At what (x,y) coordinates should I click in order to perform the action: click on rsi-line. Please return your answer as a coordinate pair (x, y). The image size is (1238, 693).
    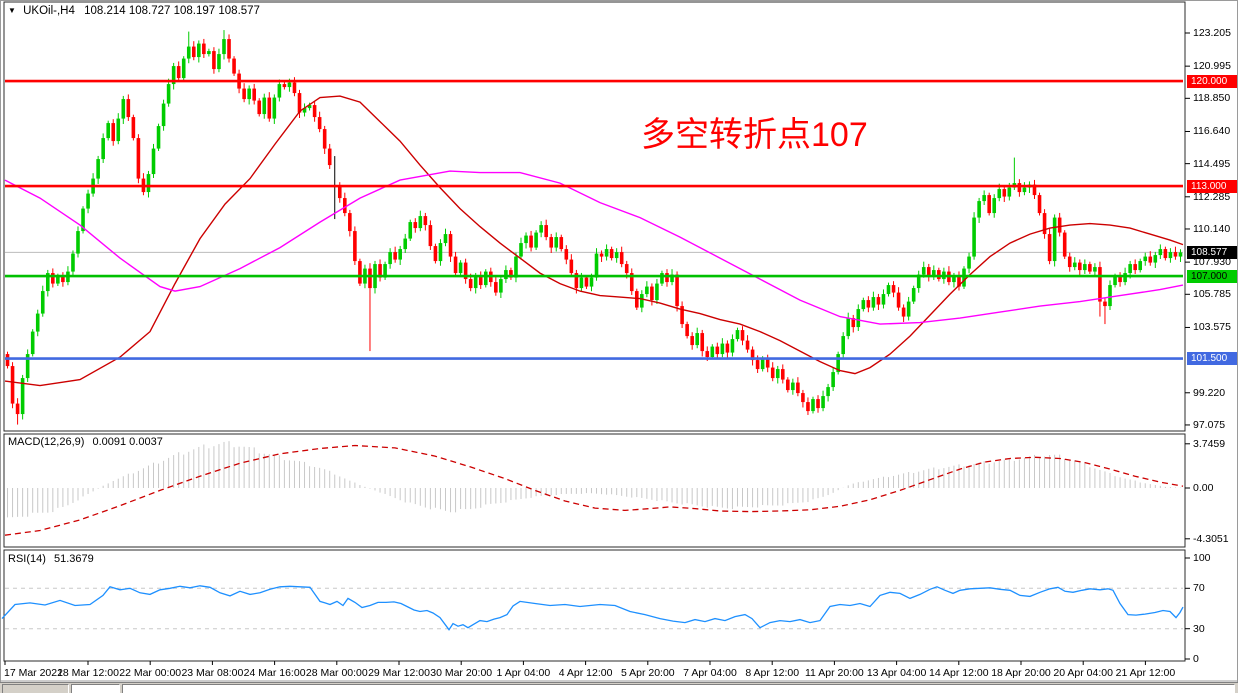
    Looking at the image, I should click on (592, 608).